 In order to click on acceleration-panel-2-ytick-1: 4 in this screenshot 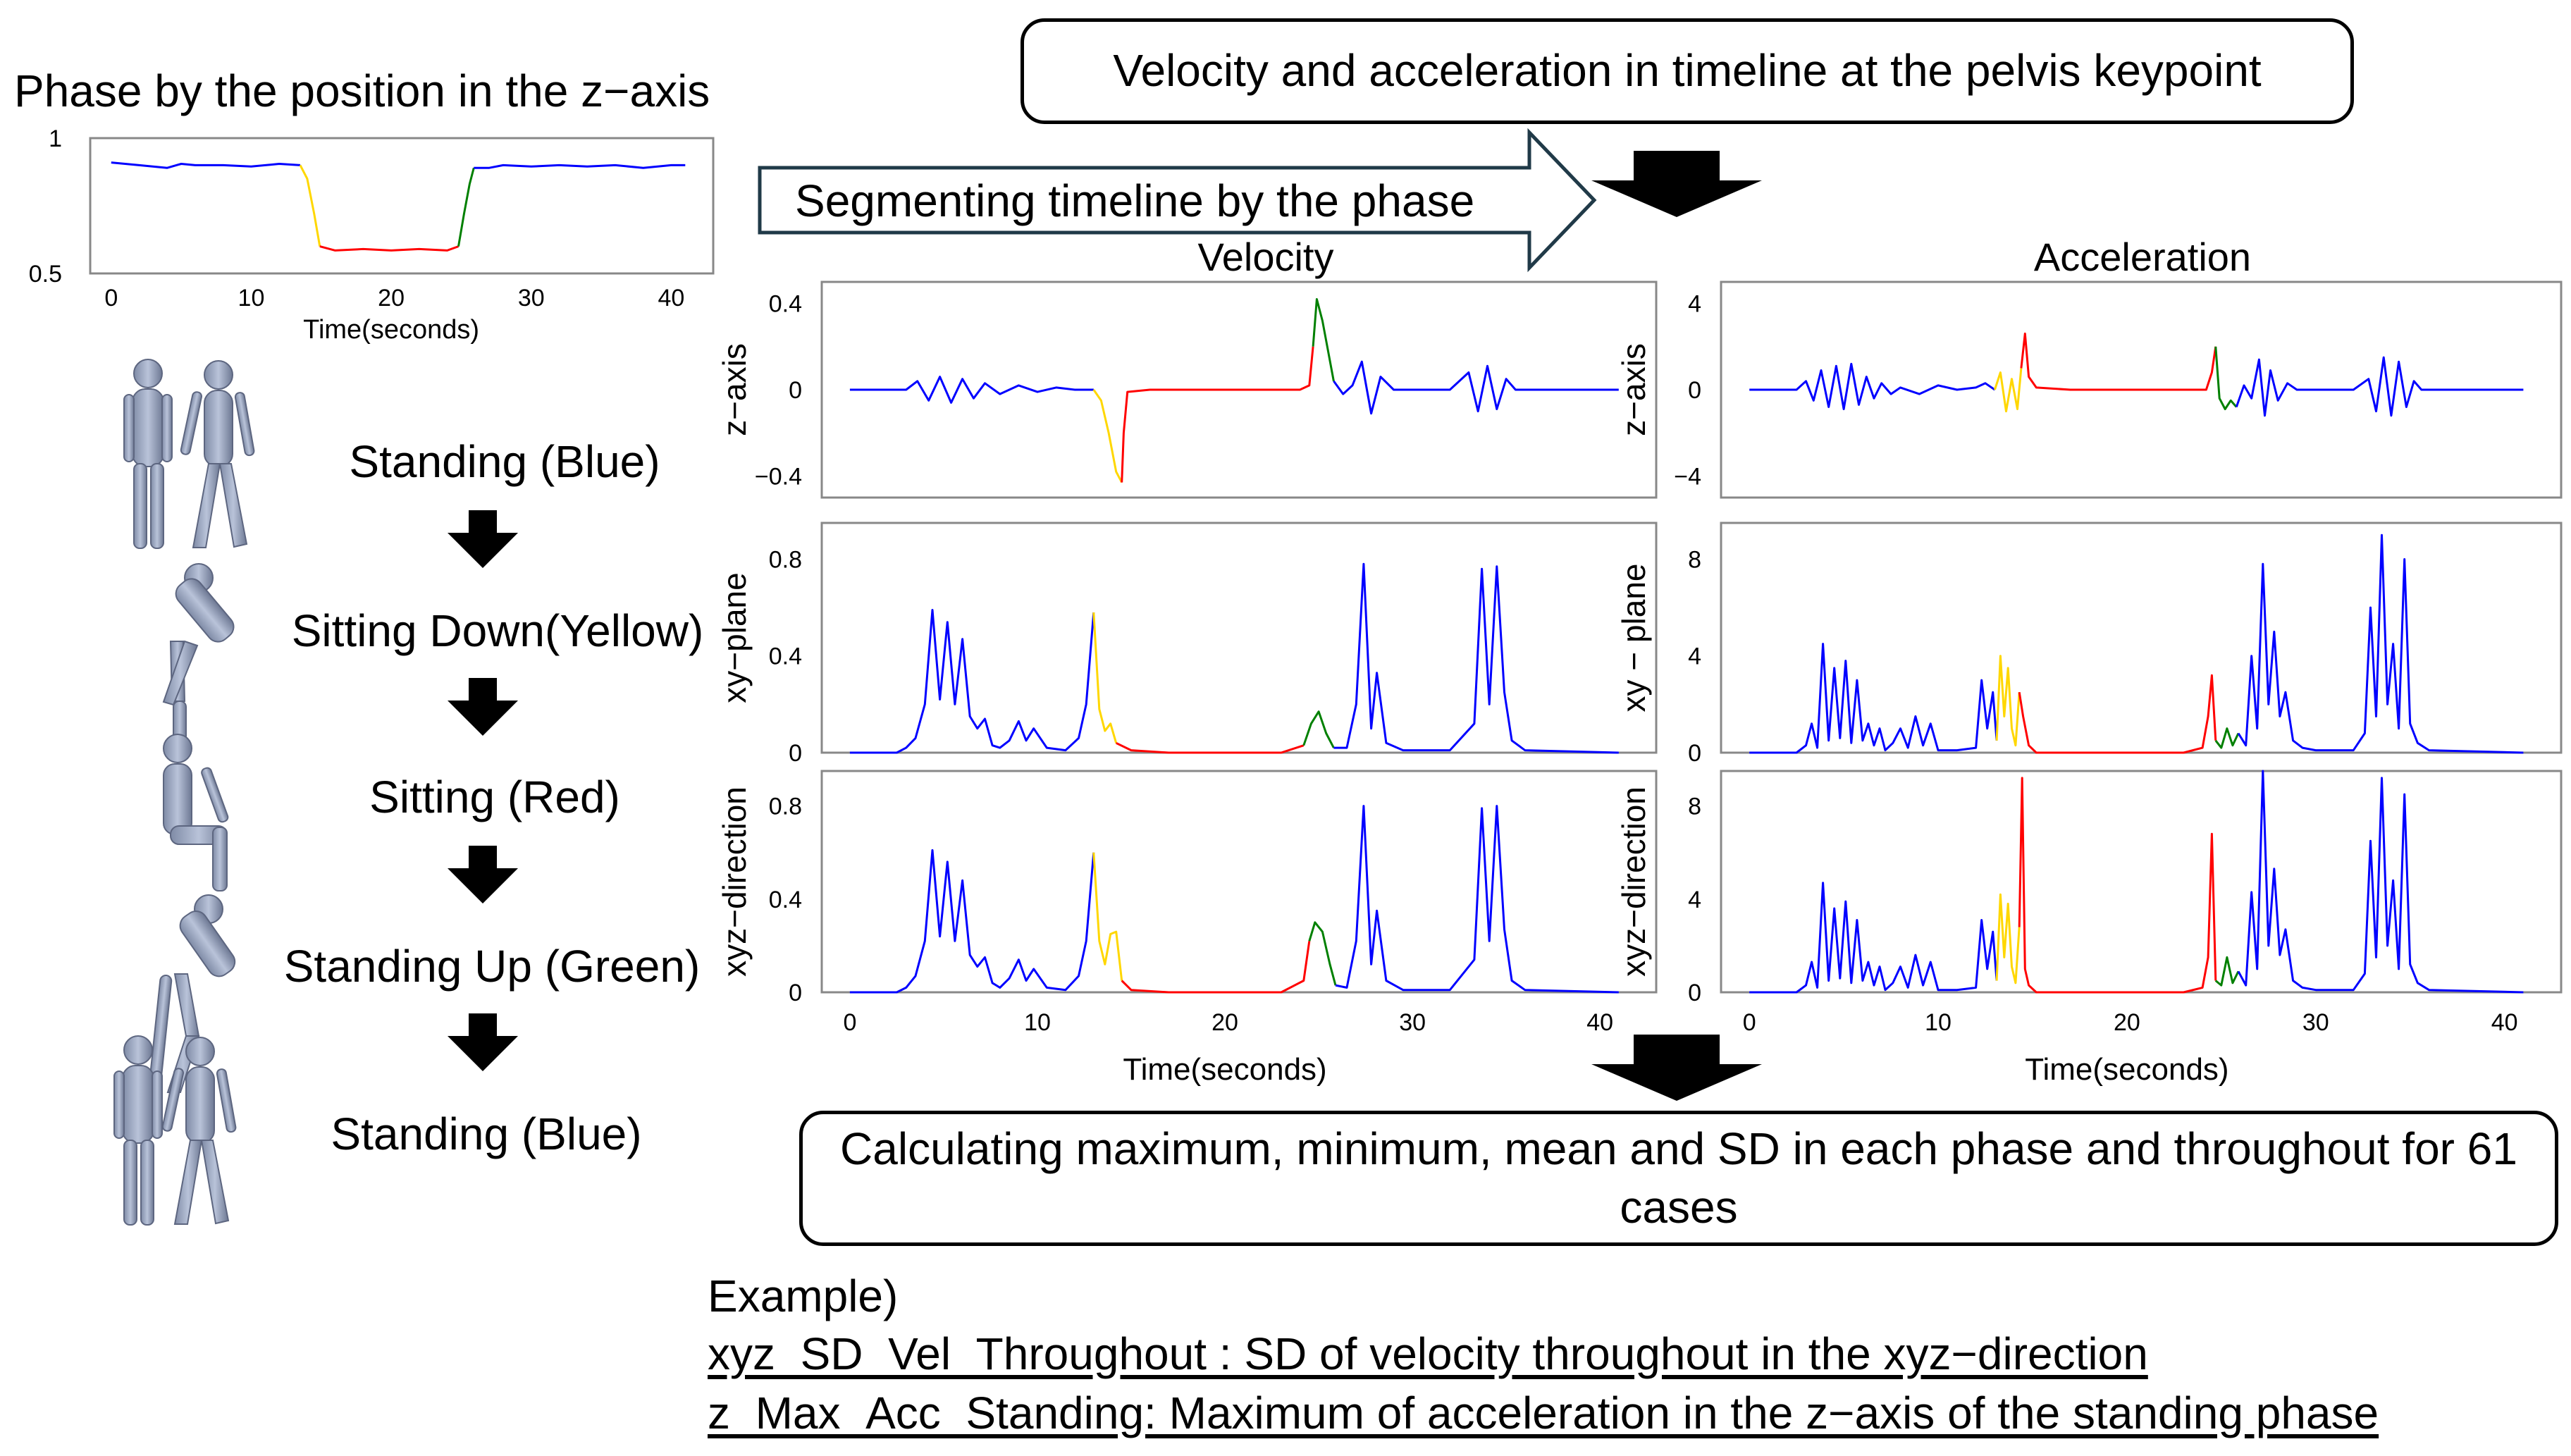, I will do `click(1695, 900)`.